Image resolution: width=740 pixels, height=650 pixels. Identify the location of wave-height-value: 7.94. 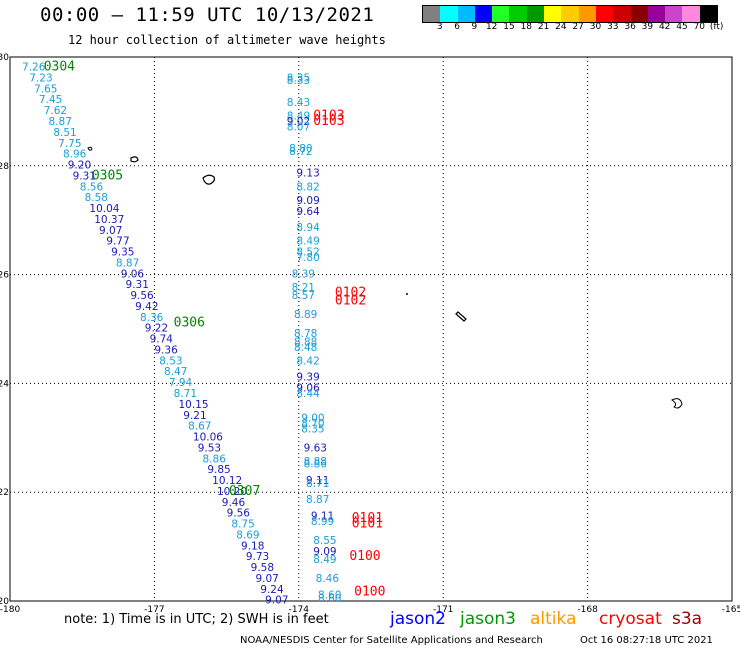
(181, 383).